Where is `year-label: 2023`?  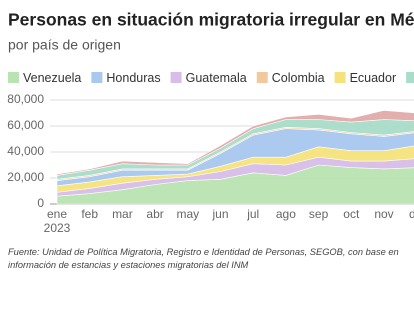
year-label: 2023 is located at coordinates (57, 228).